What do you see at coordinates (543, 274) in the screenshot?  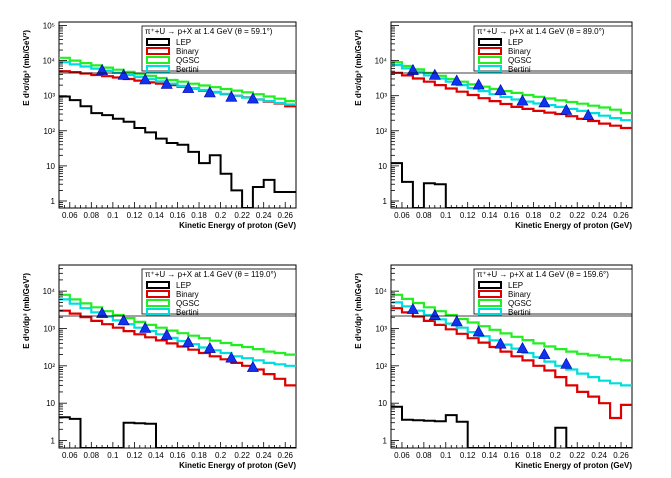 I see `panel-title: π⁺+U → p+X at 1.4 GeV (θ = 159.6°)` at bounding box center [543, 274].